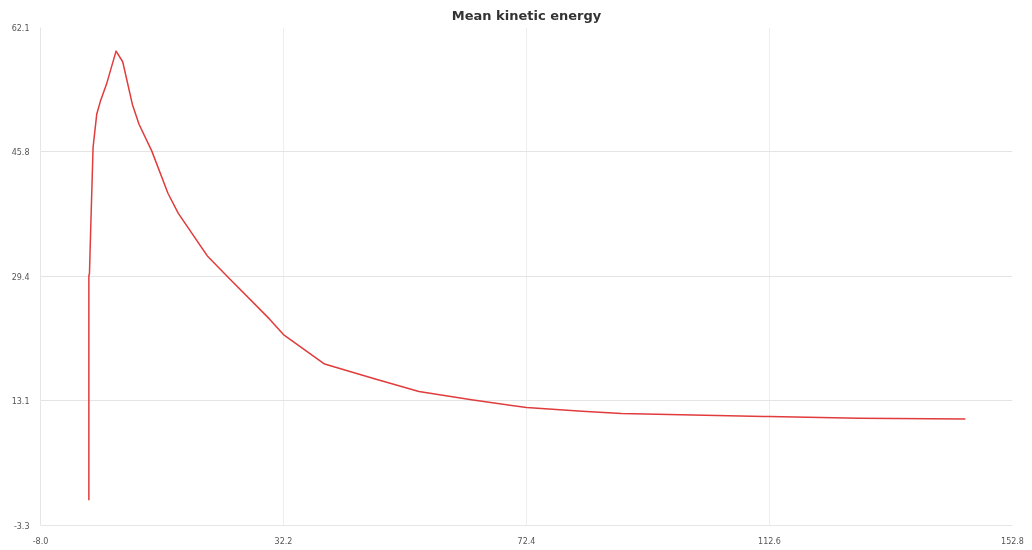 The width and height of the screenshot is (1032, 550). I want to click on chart-title: Mean kinetic energy, so click(526, 15).